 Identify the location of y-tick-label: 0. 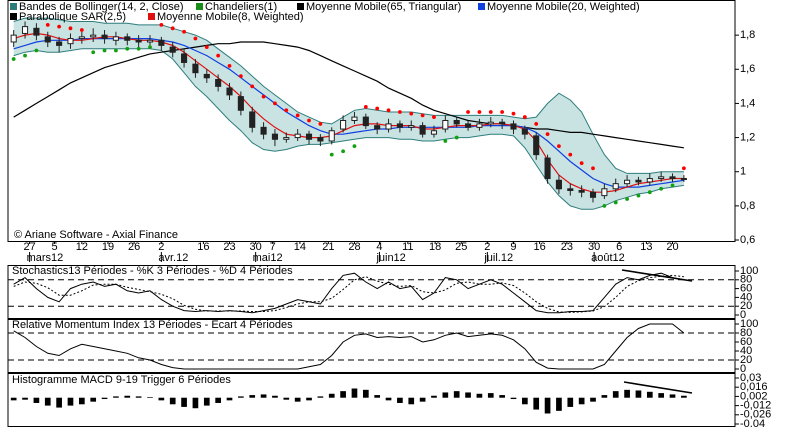
(743, 369).